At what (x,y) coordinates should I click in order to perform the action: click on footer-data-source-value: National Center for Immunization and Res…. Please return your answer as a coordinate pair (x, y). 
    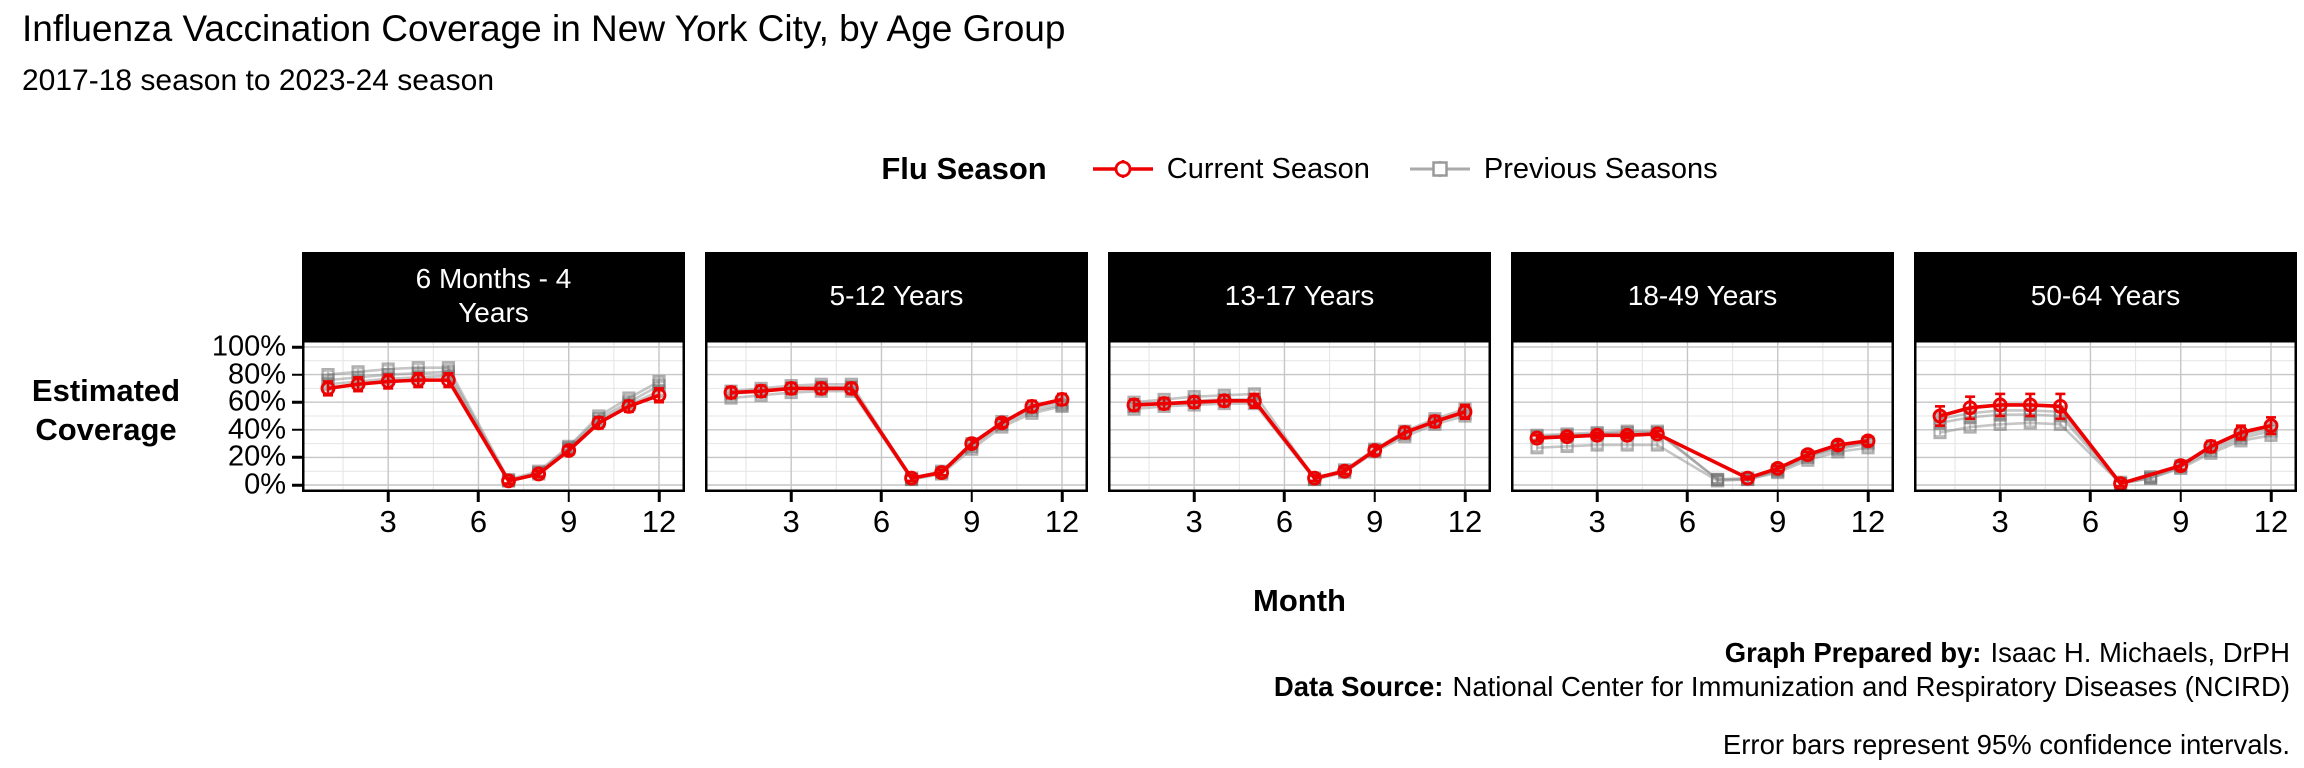
    Looking at the image, I should click on (1871, 687).